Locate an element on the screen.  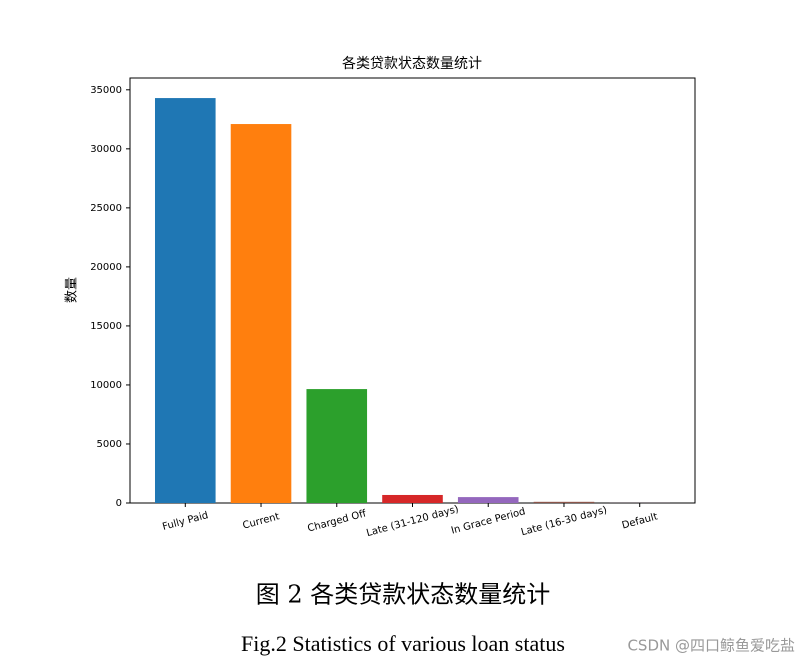
x-tick-label: Default is located at coordinates (640, 521).